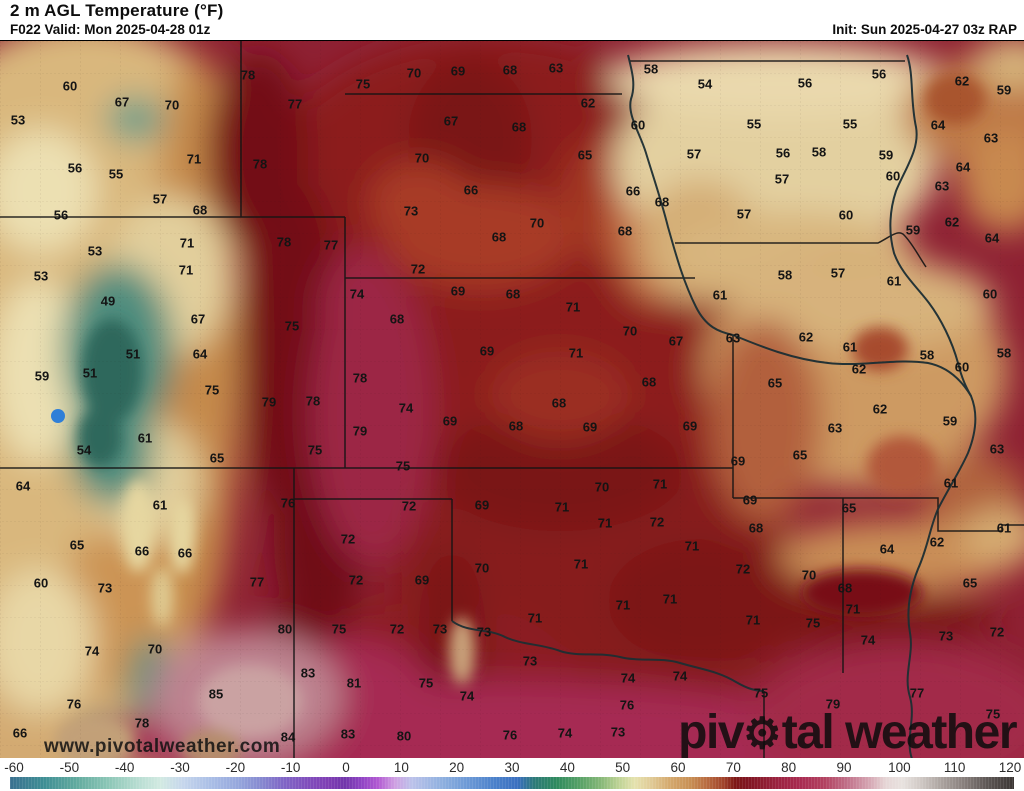  Describe the element at coordinates (108, 301) in the screenshot. I see `station-temperature: 49` at that location.